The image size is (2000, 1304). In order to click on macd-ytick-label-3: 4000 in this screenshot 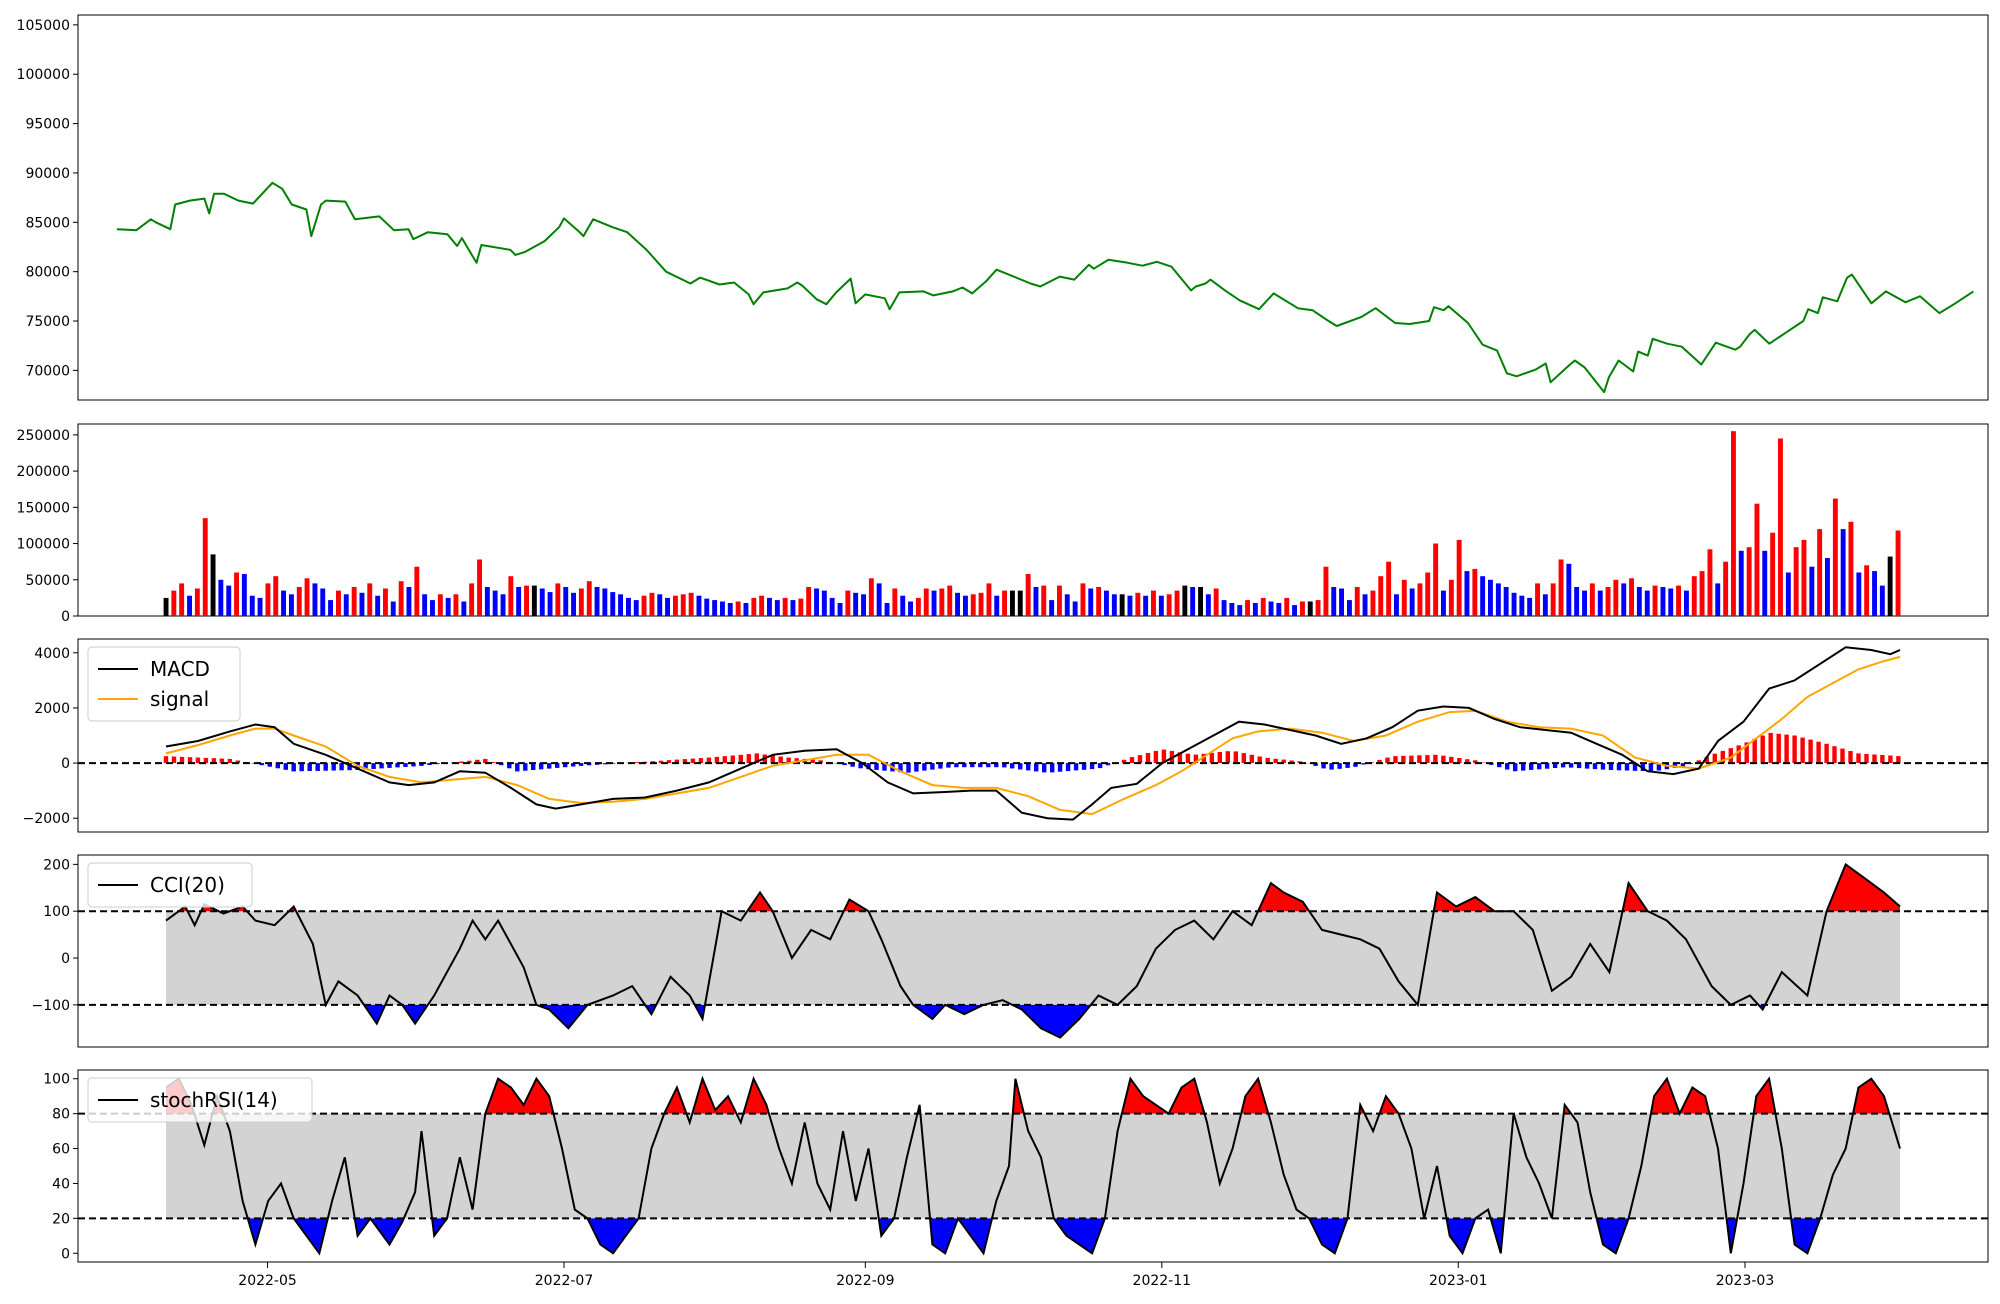, I will do `click(52, 654)`.